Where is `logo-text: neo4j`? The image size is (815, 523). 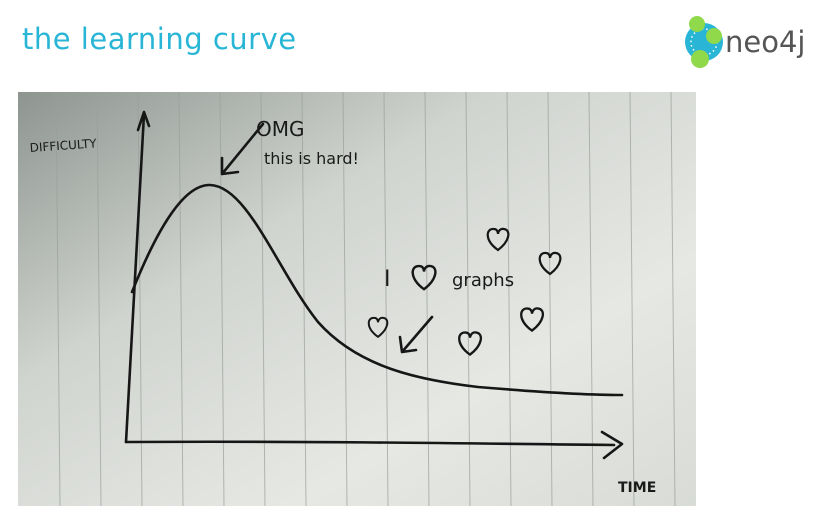 logo-text: neo4j is located at coordinates (765, 42).